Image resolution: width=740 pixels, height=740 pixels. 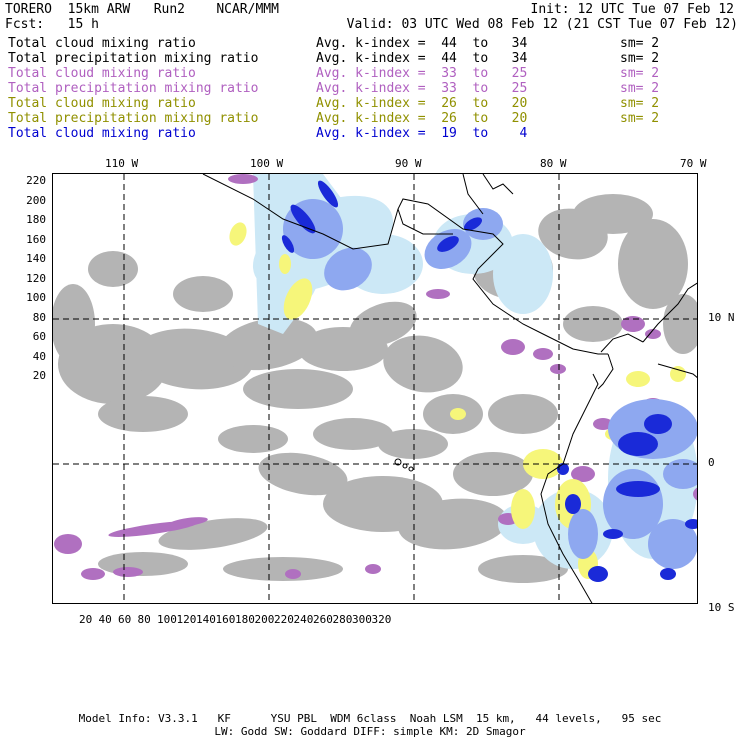 What do you see at coordinates (39, 336) in the screenshot?
I see `y-tick-label: 60` at bounding box center [39, 336].